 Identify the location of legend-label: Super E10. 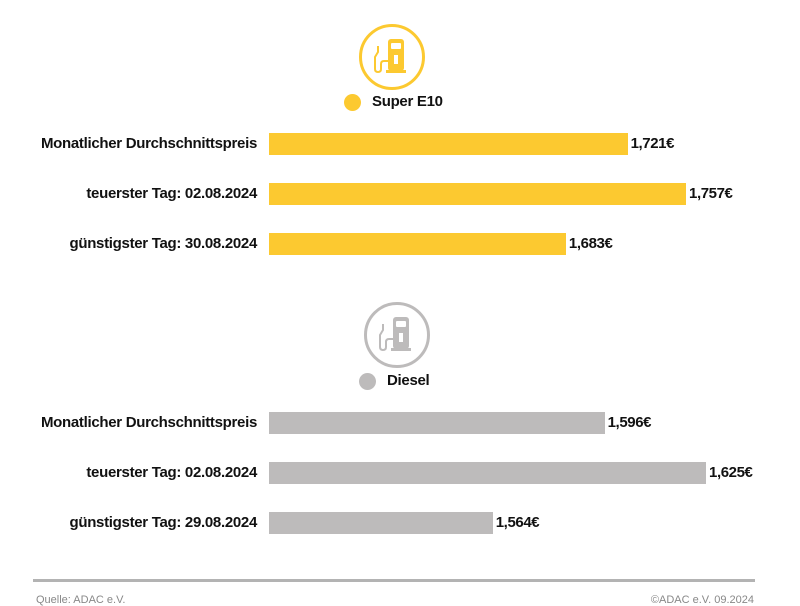
(407, 101).